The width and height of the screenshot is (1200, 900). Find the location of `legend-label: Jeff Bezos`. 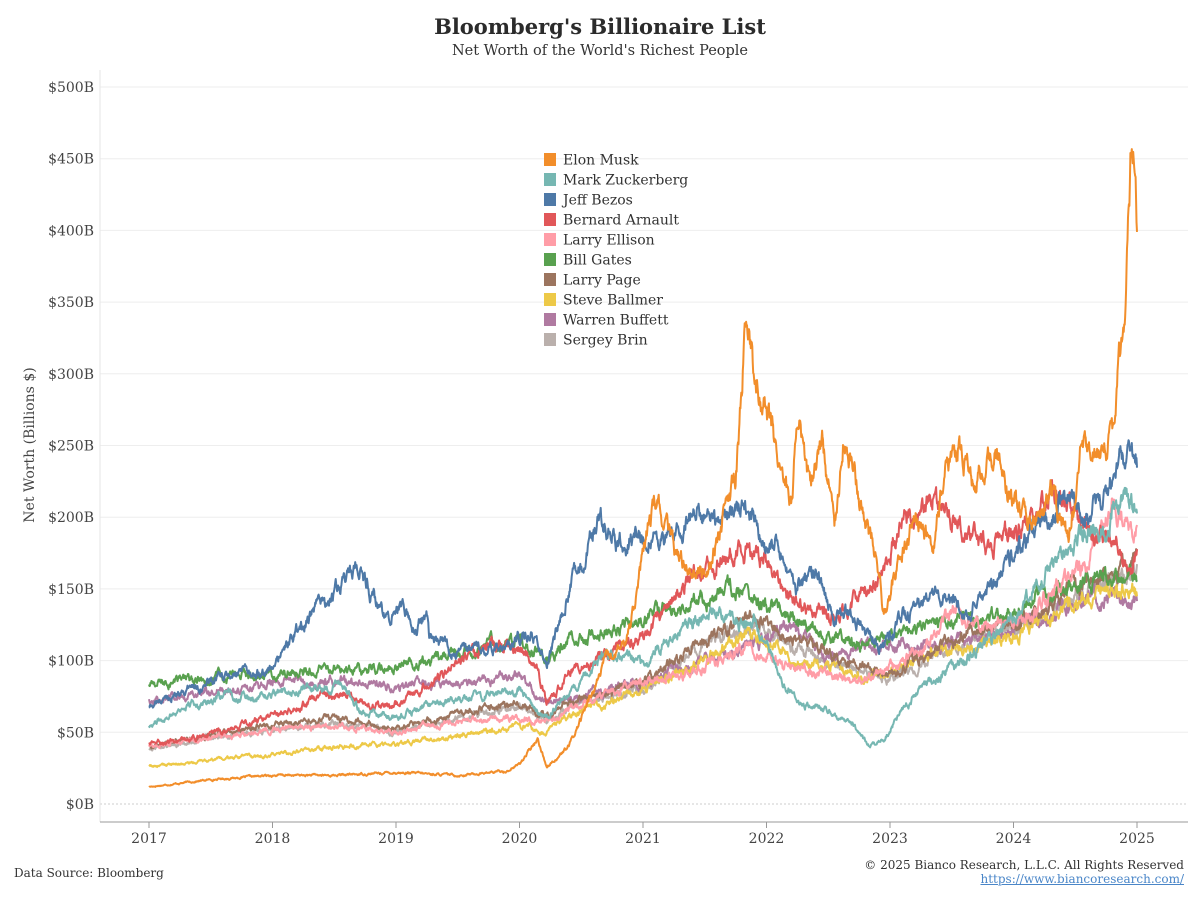

legend-label: Jeff Bezos is located at coordinates (597, 201).